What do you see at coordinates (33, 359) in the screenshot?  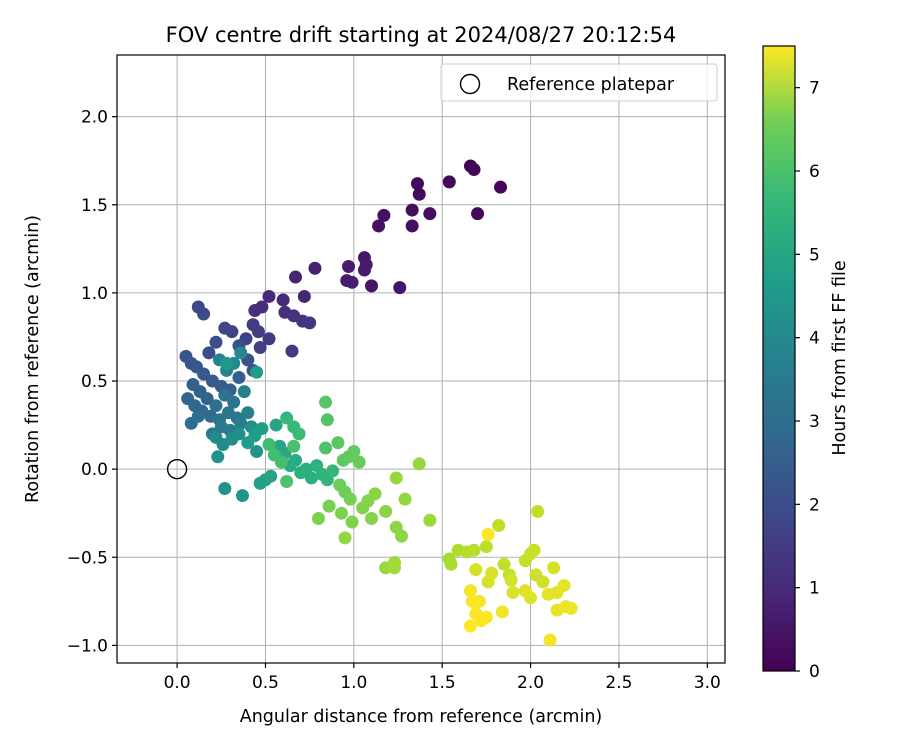 I see `y-axis-label: Rotation from reference (arcmin)` at bounding box center [33, 359].